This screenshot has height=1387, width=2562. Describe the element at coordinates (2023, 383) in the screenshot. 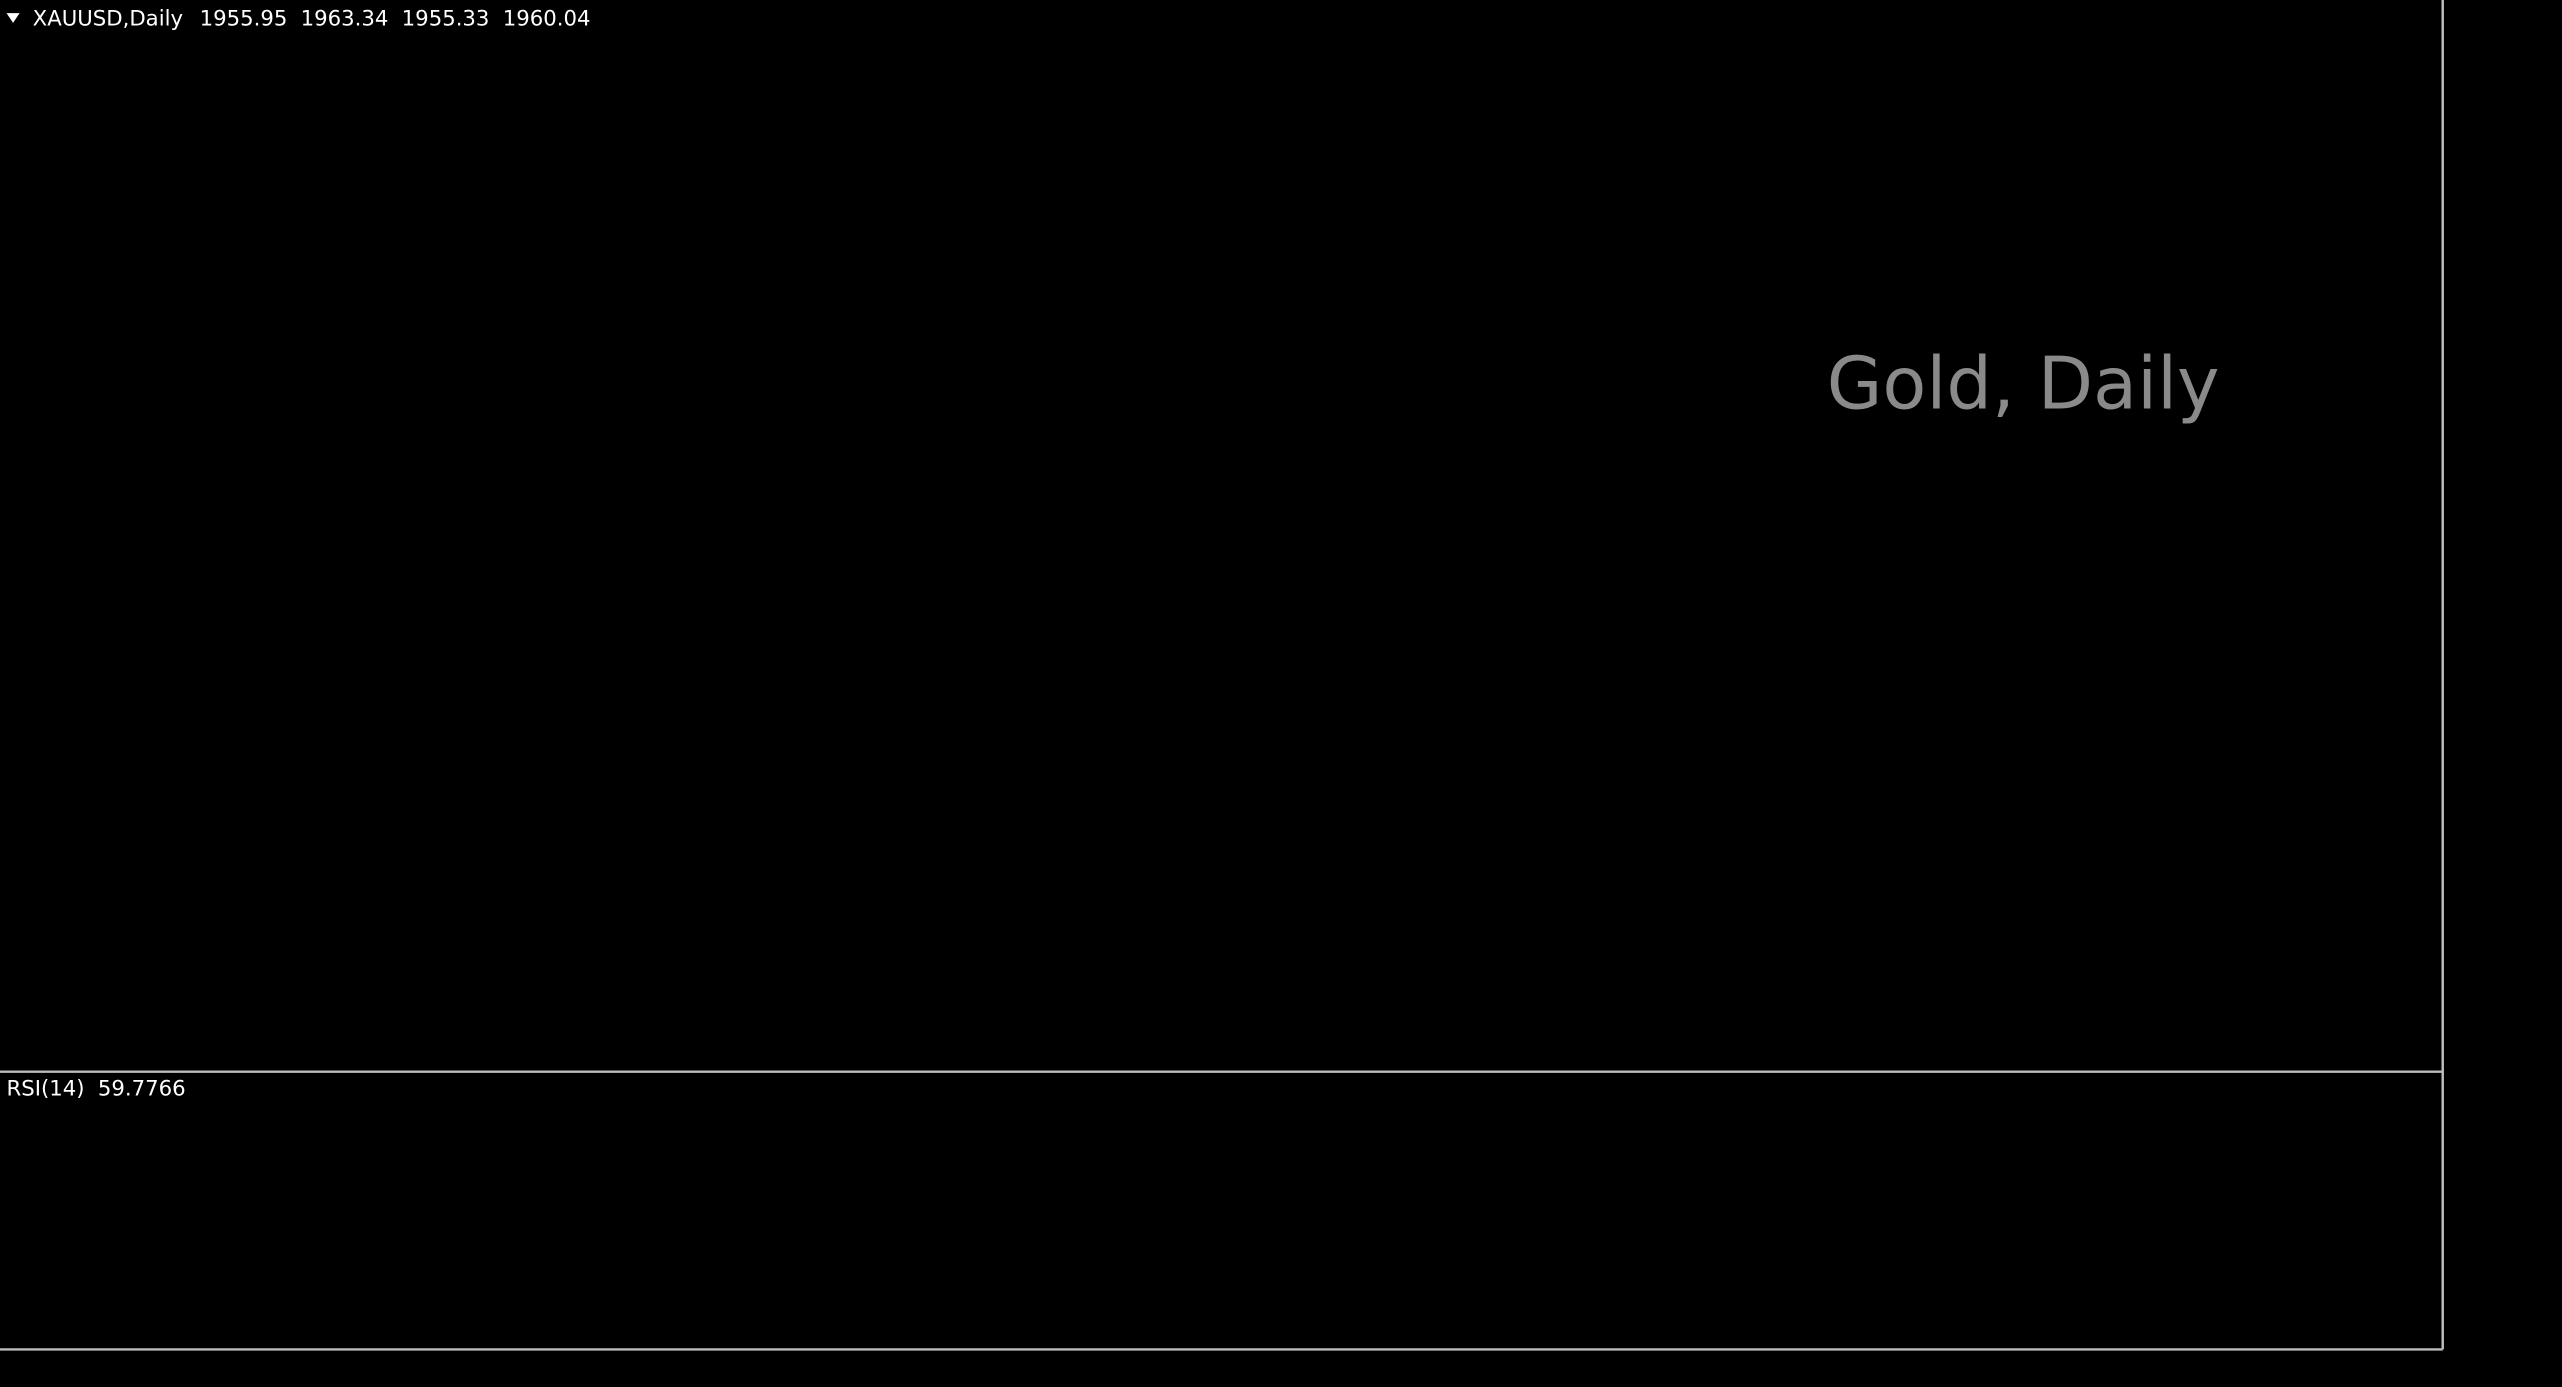

I see `watermark: Gold, Daily` at that location.